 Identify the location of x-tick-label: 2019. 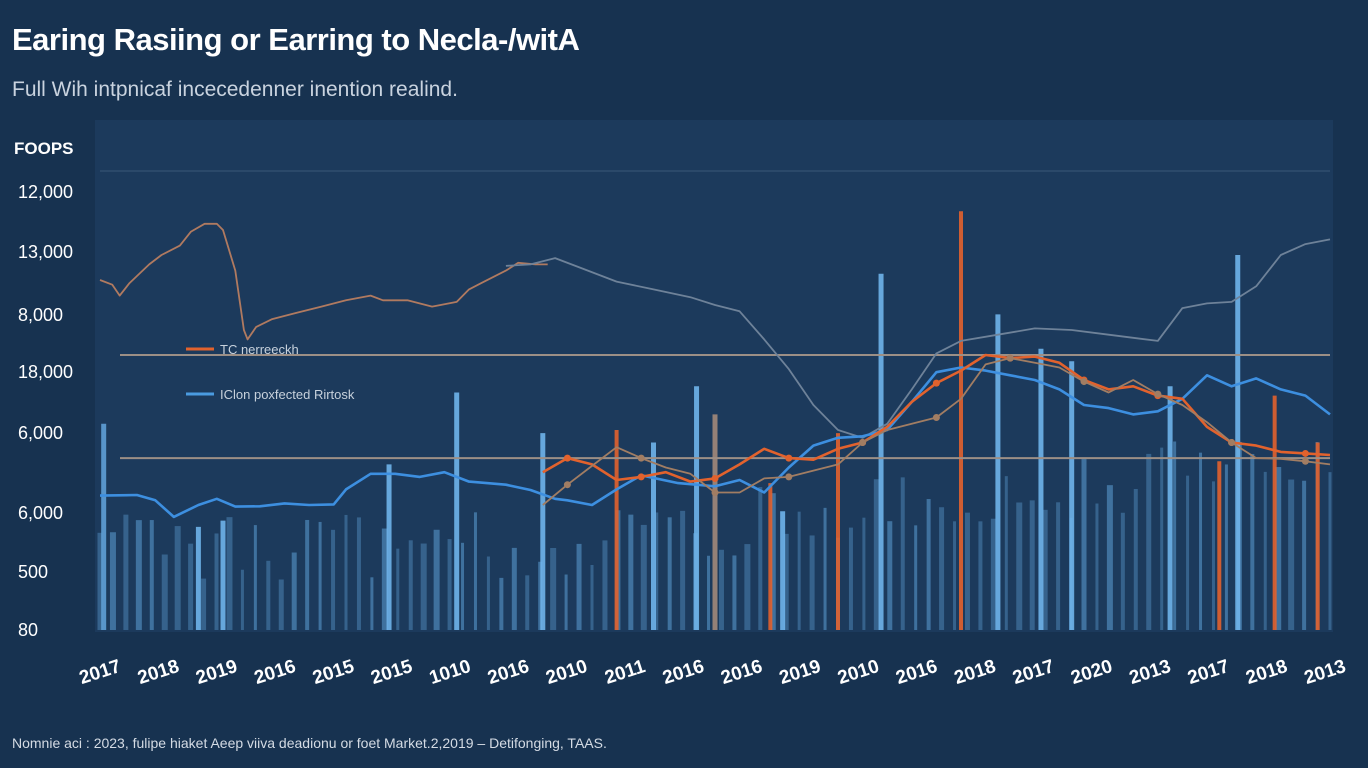
(216, 672).